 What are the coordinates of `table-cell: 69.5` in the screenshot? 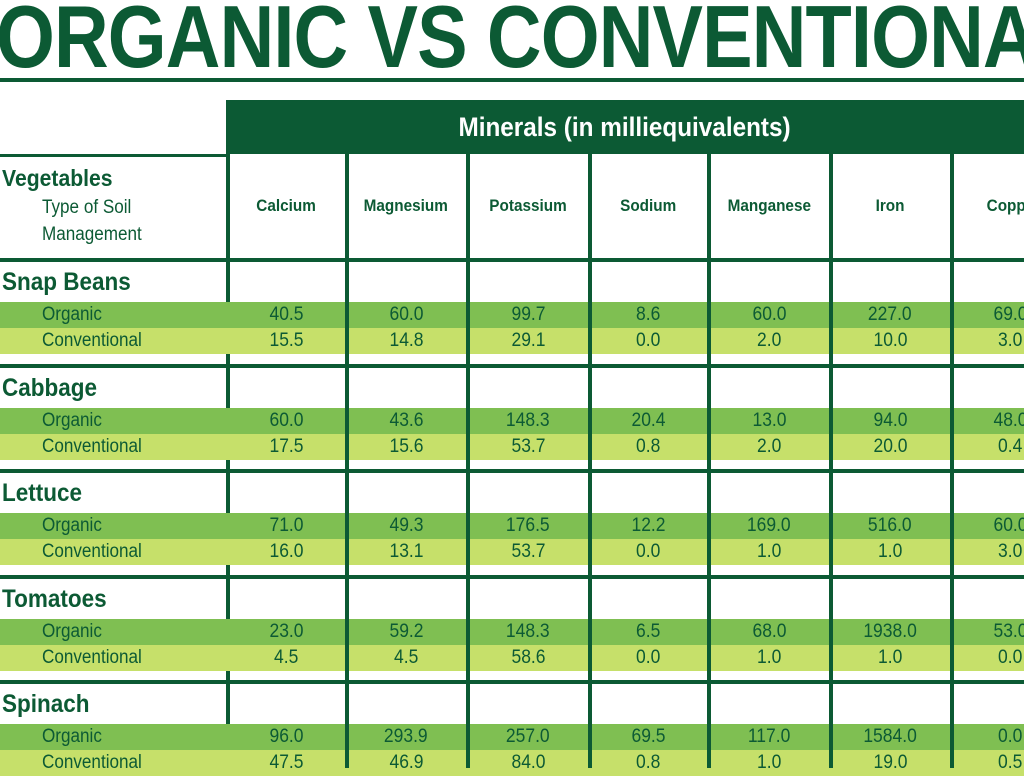 It's located at (648, 736).